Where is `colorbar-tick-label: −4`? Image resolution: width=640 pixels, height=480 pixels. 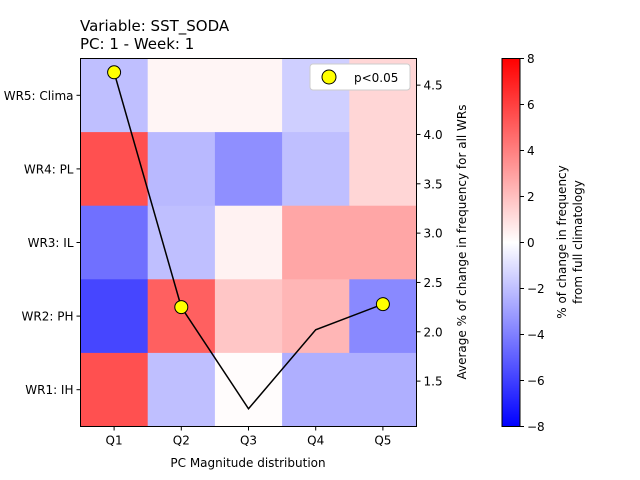 colorbar-tick-label: −4 is located at coordinates (536, 335).